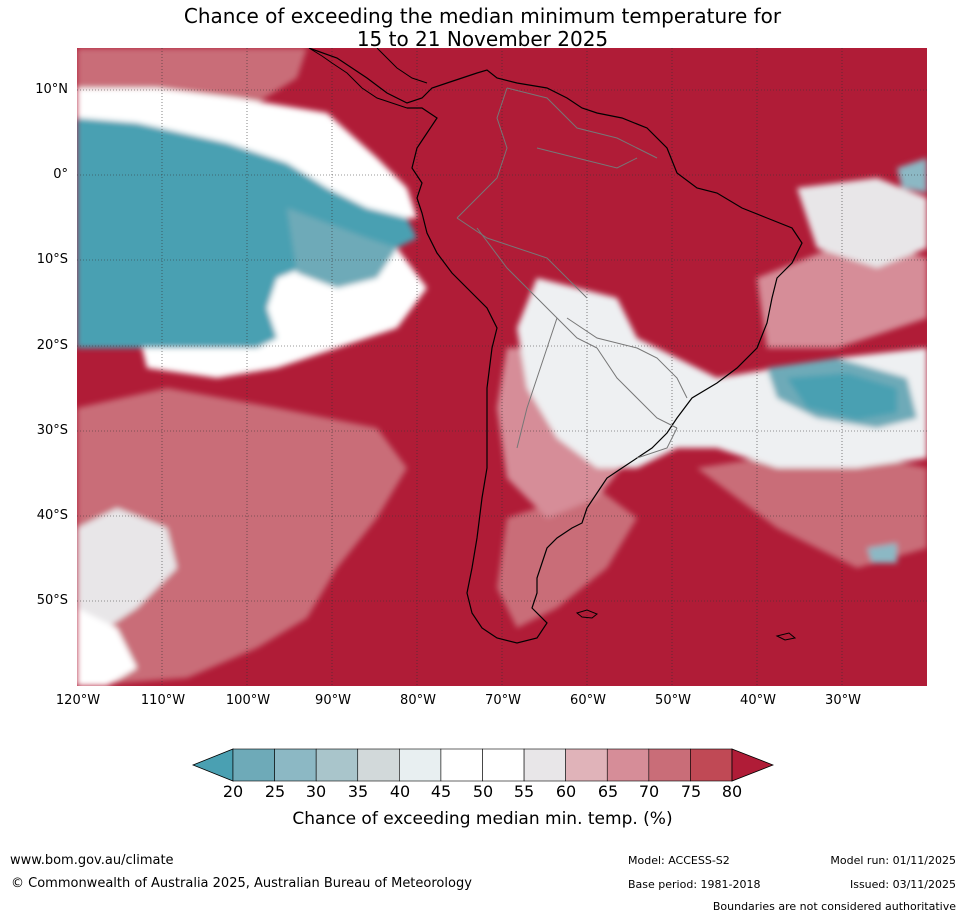 This screenshot has width=965, height=919. I want to click on blue-patch-atlantic-east, so click(912, 175).